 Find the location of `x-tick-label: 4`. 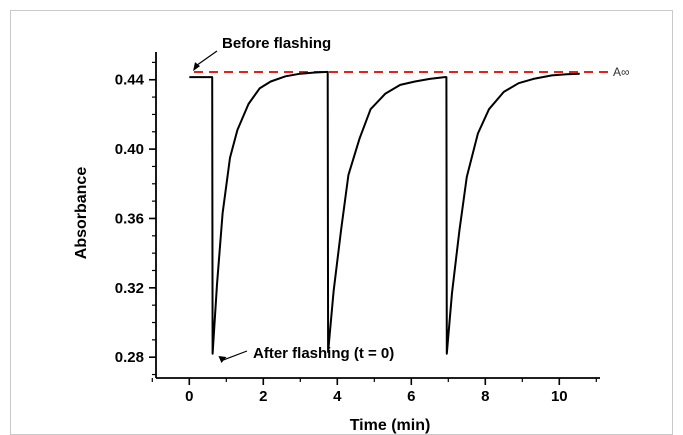

x-tick-label: 4 is located at coordinates (337, 396).